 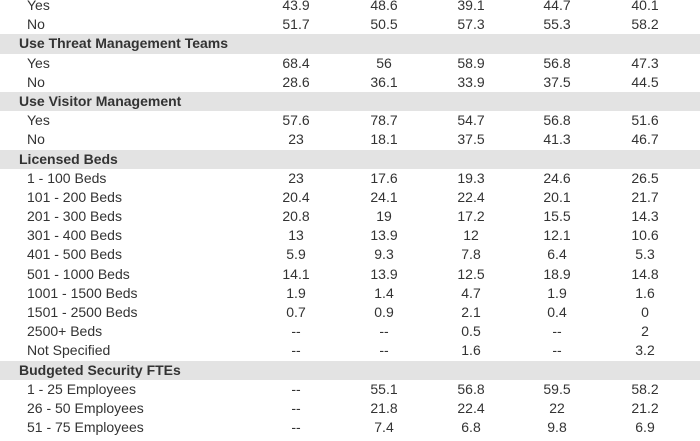 I want to click on table-cell: 26.5, so click(x=645, y=177).